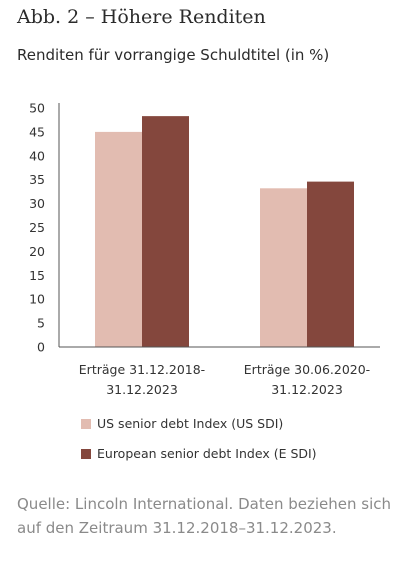  Describe the element at coordinates (37, 251) in the screenshot. I see `y-tick-label: 20` at that location.